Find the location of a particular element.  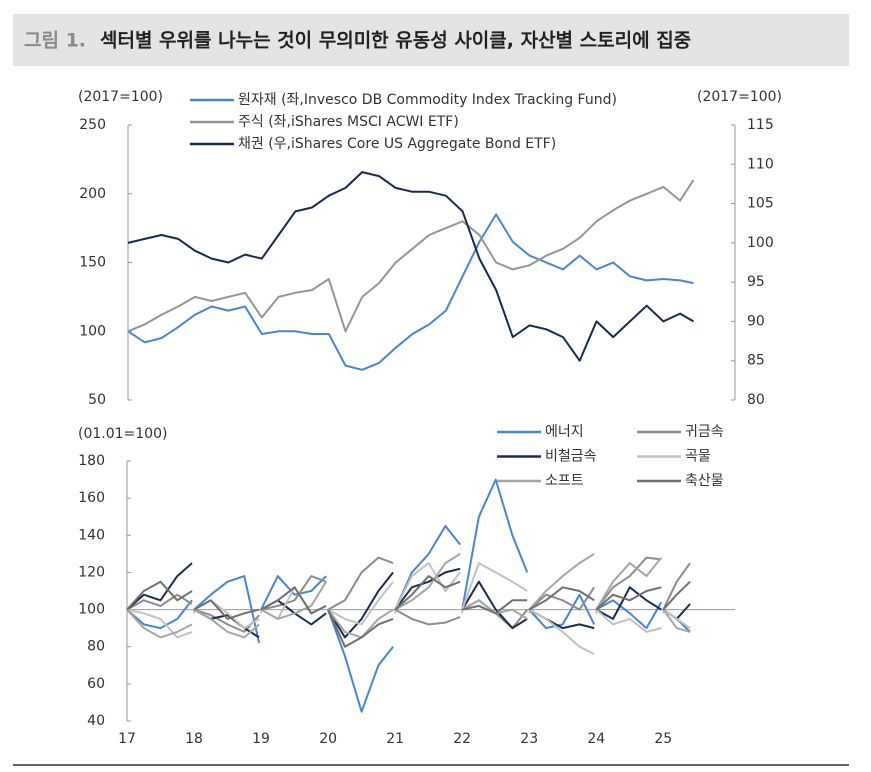

legend-label: 비철금속 is located at coordinates (571, 457).